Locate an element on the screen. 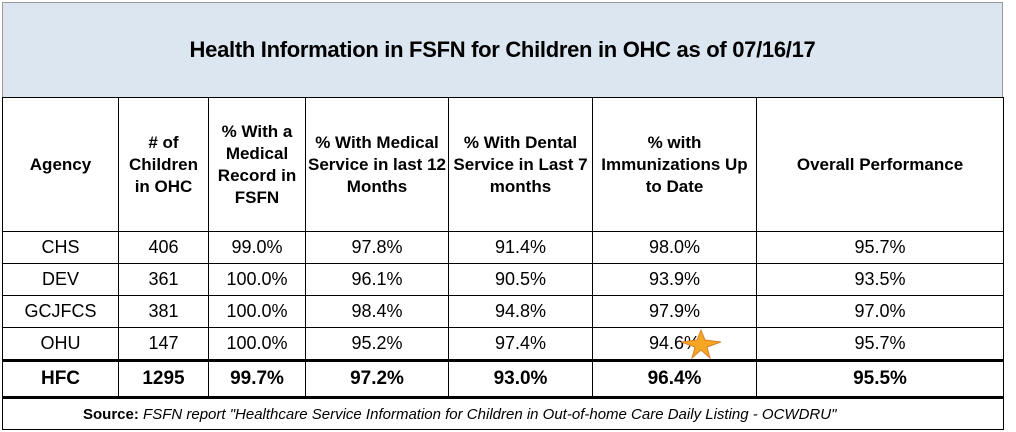 Image resolution: width=1016 pixels, height=432 pixels. total-cell: HFC is located at coordinates (60, 379).